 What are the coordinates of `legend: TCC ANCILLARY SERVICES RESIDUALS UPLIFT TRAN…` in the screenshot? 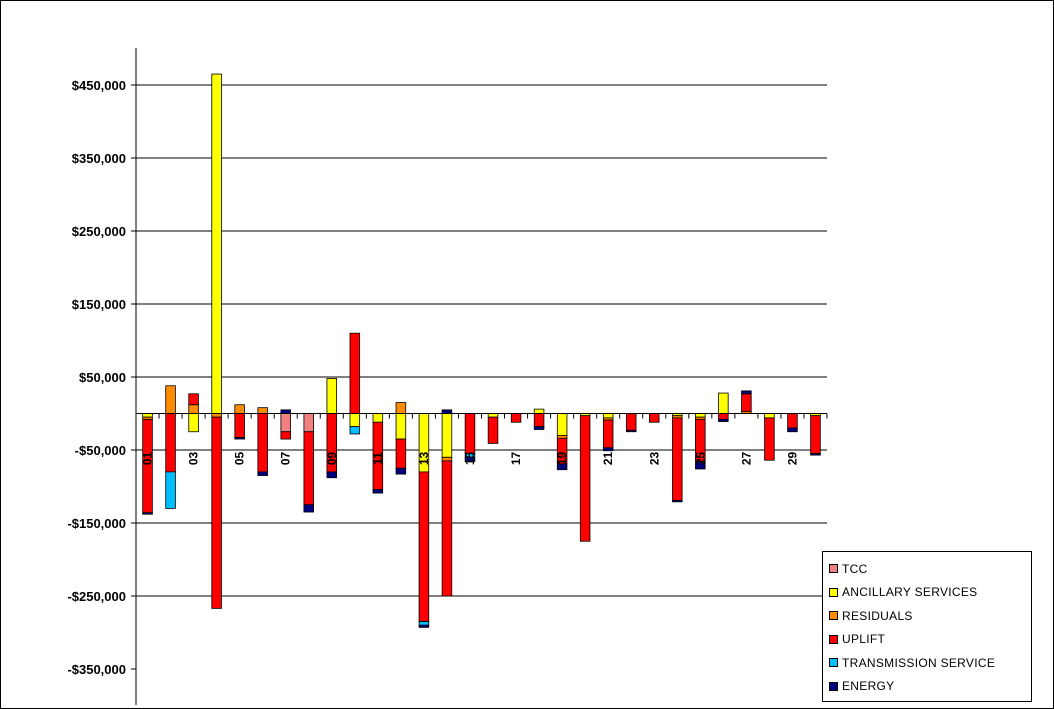 It's located at (927, 626).